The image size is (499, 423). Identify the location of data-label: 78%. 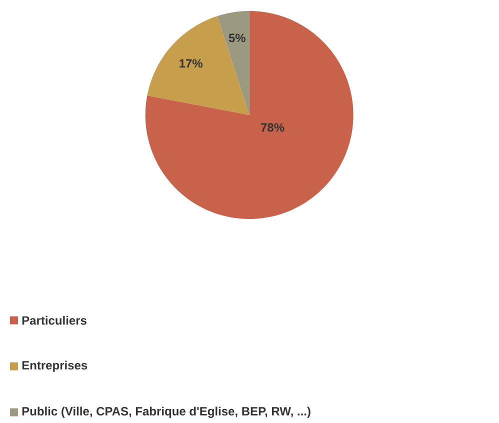
(272, 127).